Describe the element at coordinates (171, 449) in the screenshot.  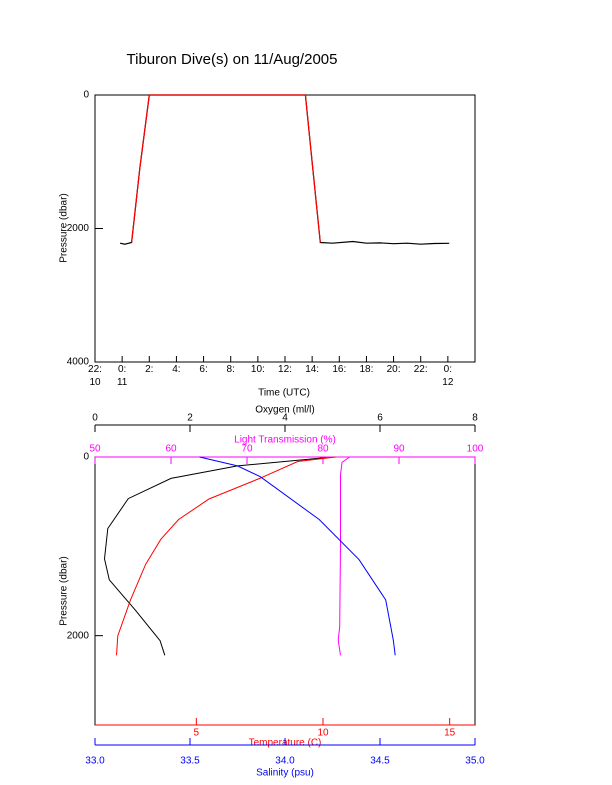
I see `x-tick-label: 60` at that location.